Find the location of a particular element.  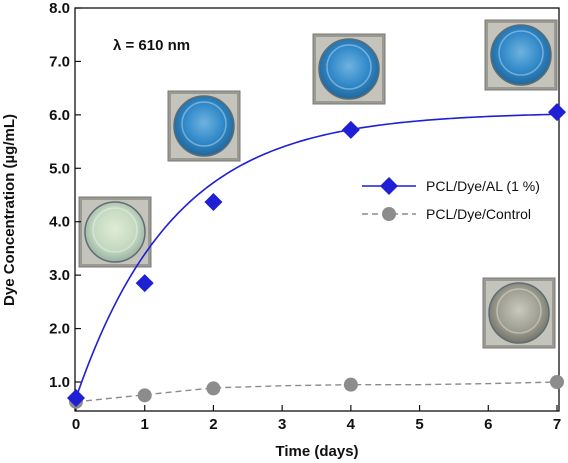

x-tick-label: 7 is located at coordinates (557, 424).